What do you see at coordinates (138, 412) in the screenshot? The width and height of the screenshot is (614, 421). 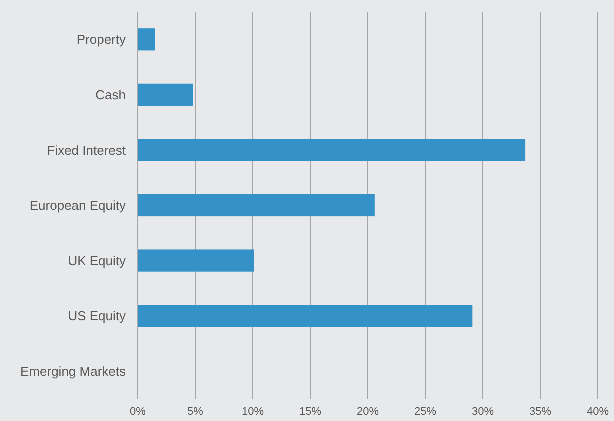 I see `x-tick-label: 0%` at bounding box center [138, 412].